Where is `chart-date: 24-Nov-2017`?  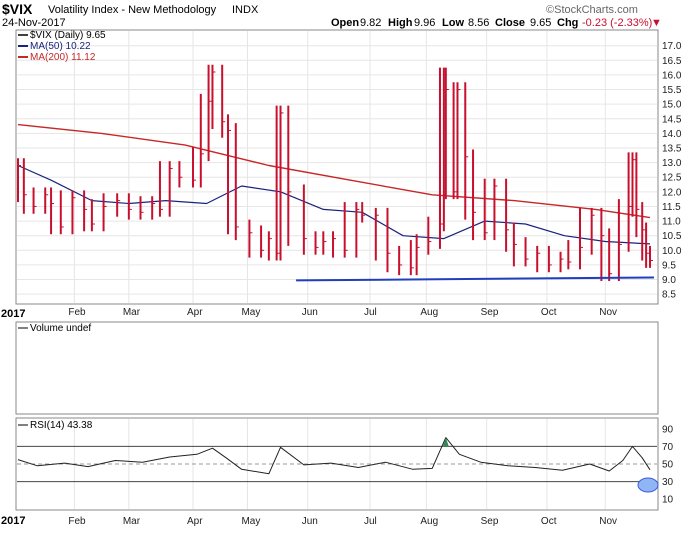
chart-date: 24-Nov-2017 is located at coordinates (34, 23).